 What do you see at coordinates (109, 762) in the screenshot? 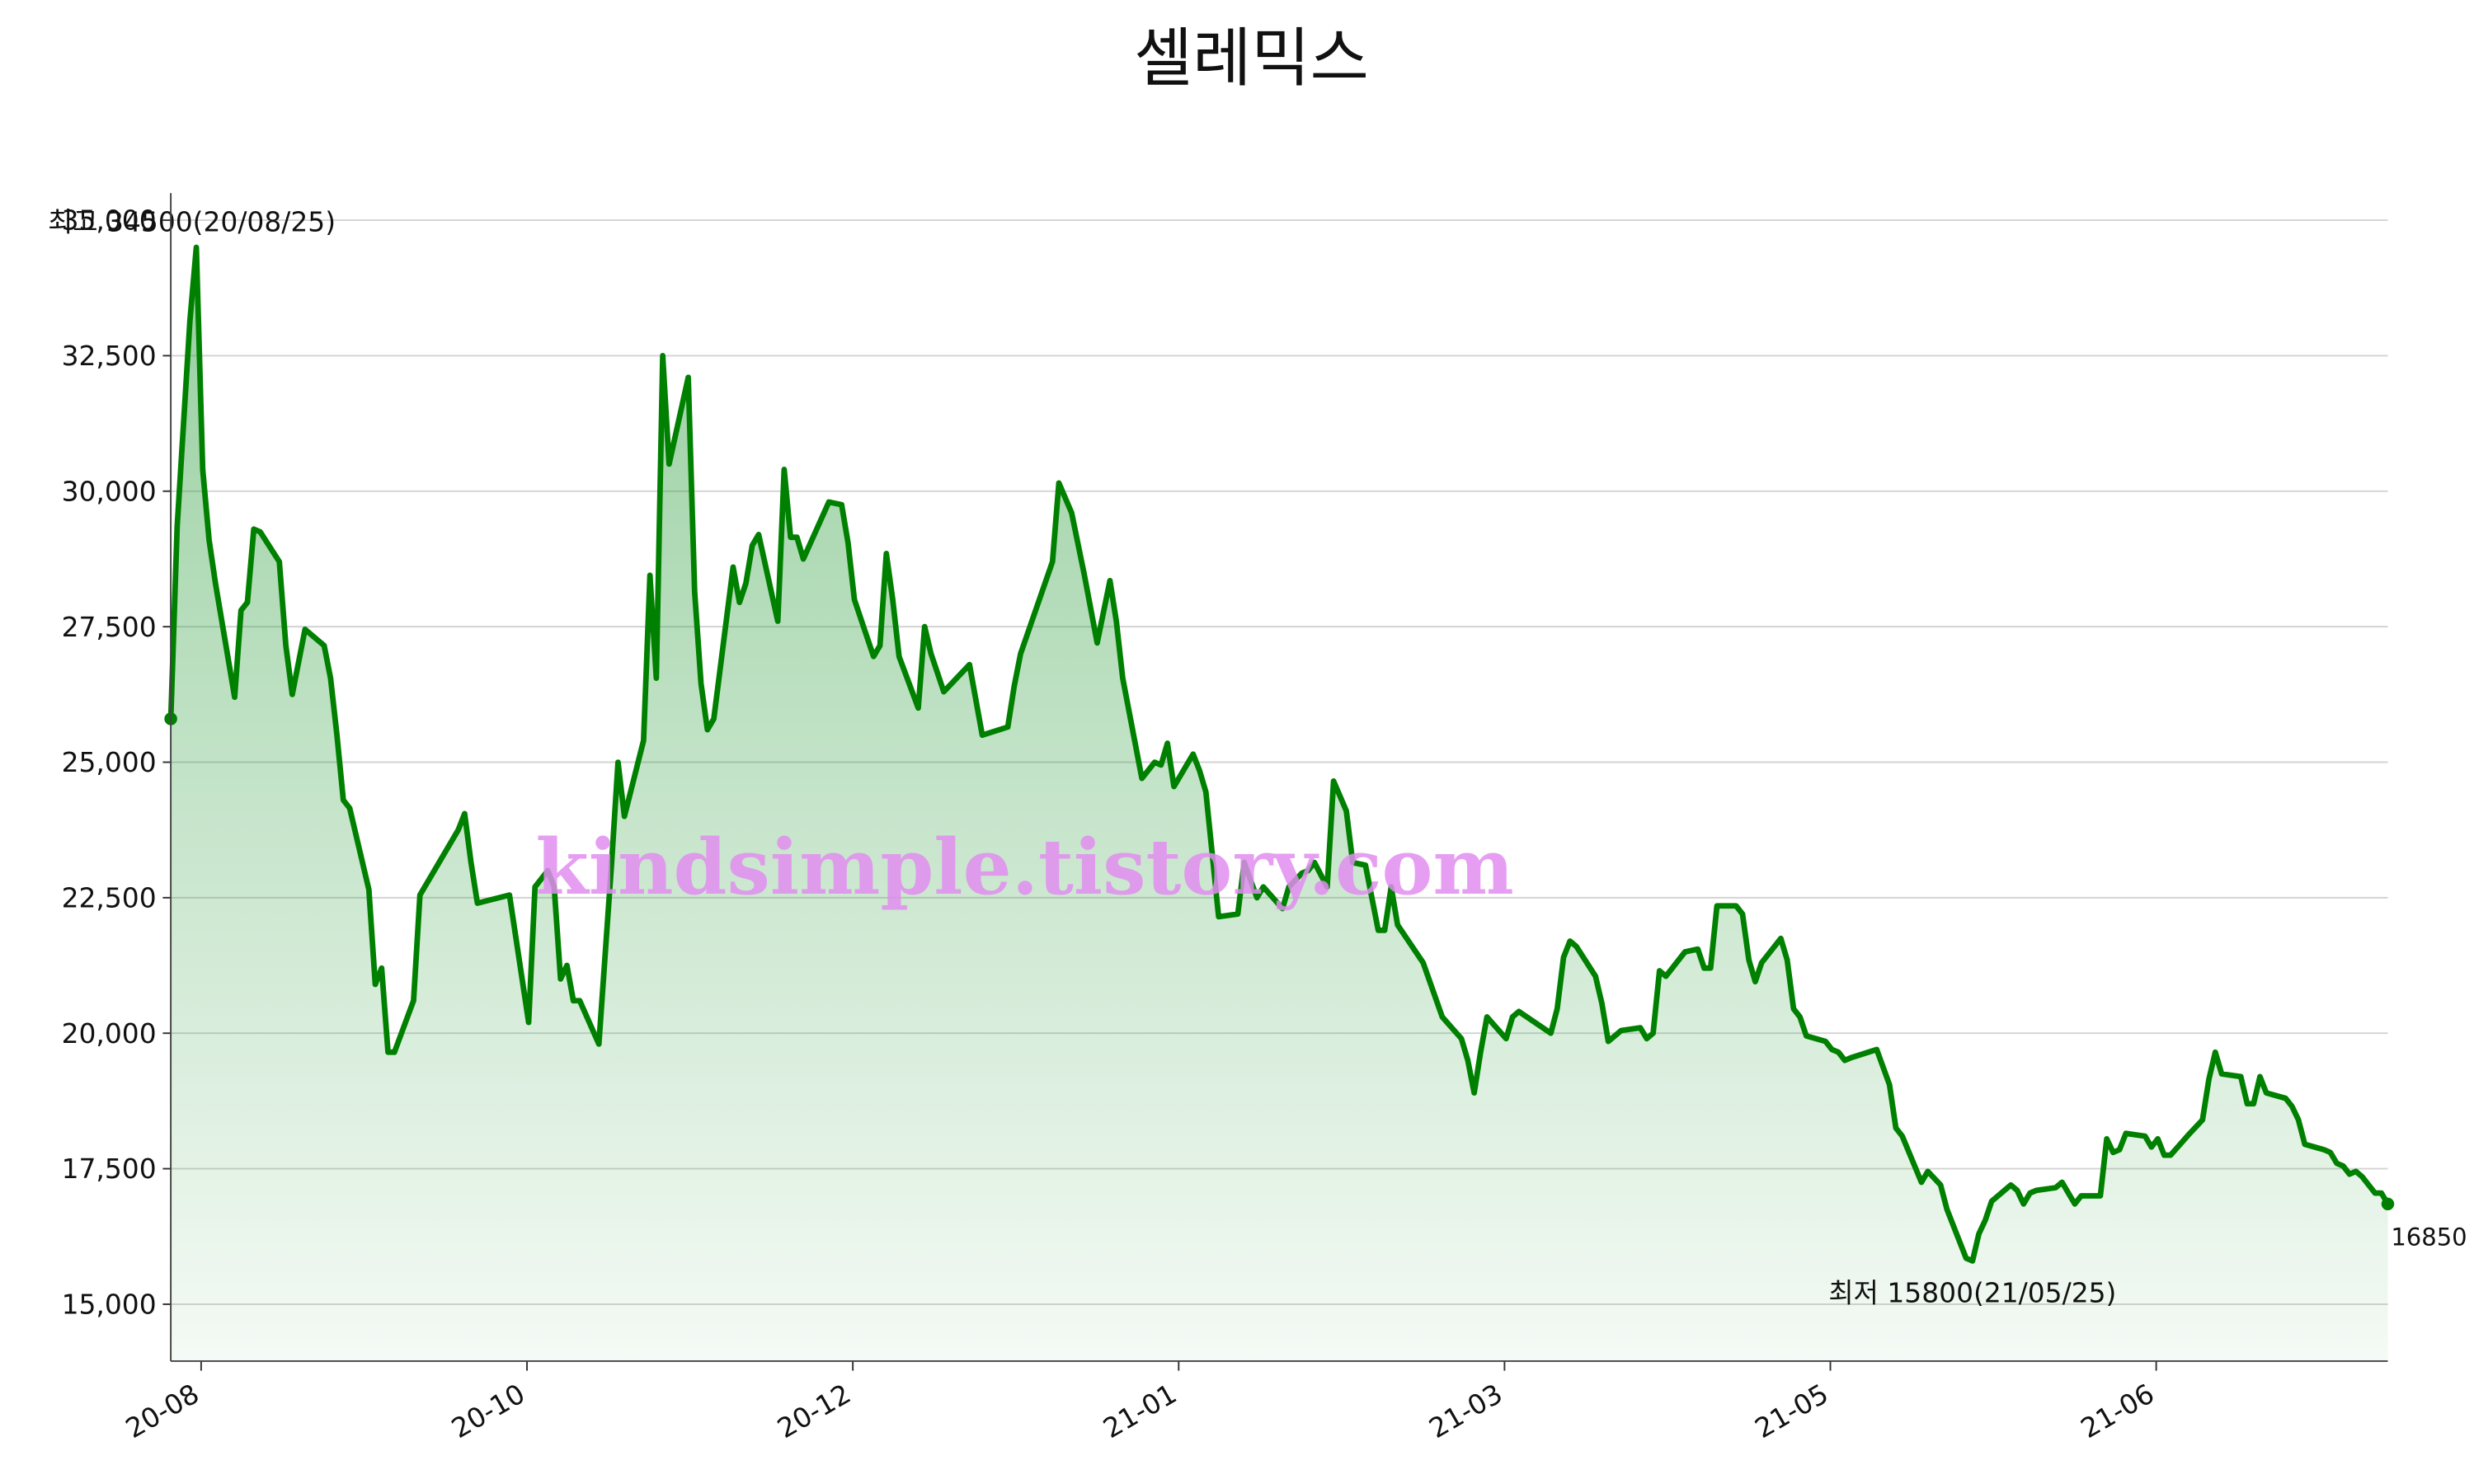
I see `y-tick-label: 25,000` at bounding box center [109, 762].